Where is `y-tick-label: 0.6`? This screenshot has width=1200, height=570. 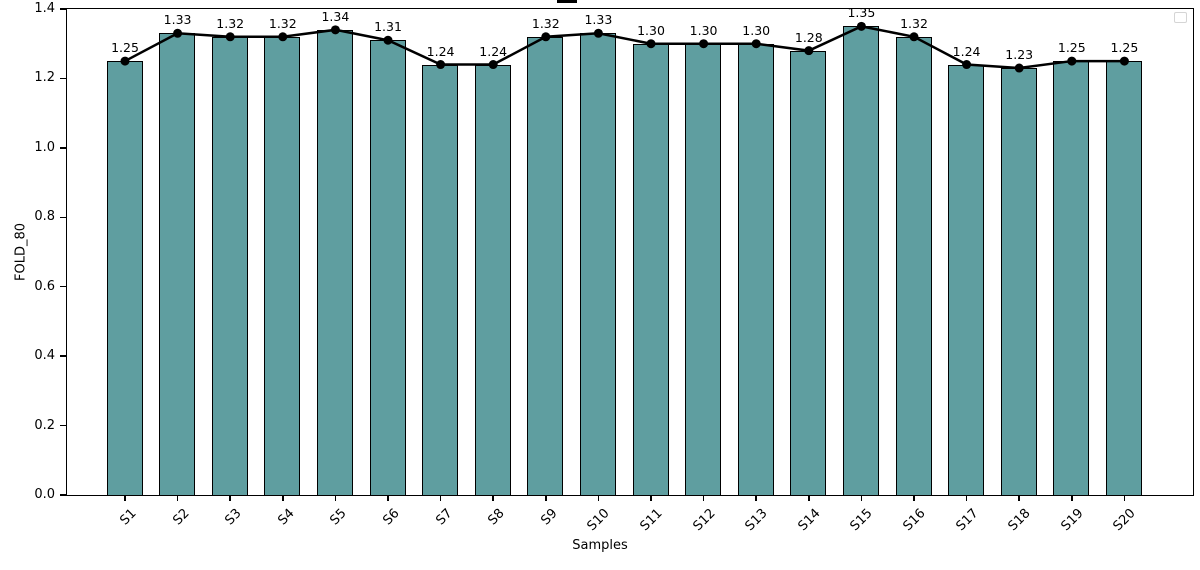 y-tick-label: 0.6 is located at coordinates (44, 286).